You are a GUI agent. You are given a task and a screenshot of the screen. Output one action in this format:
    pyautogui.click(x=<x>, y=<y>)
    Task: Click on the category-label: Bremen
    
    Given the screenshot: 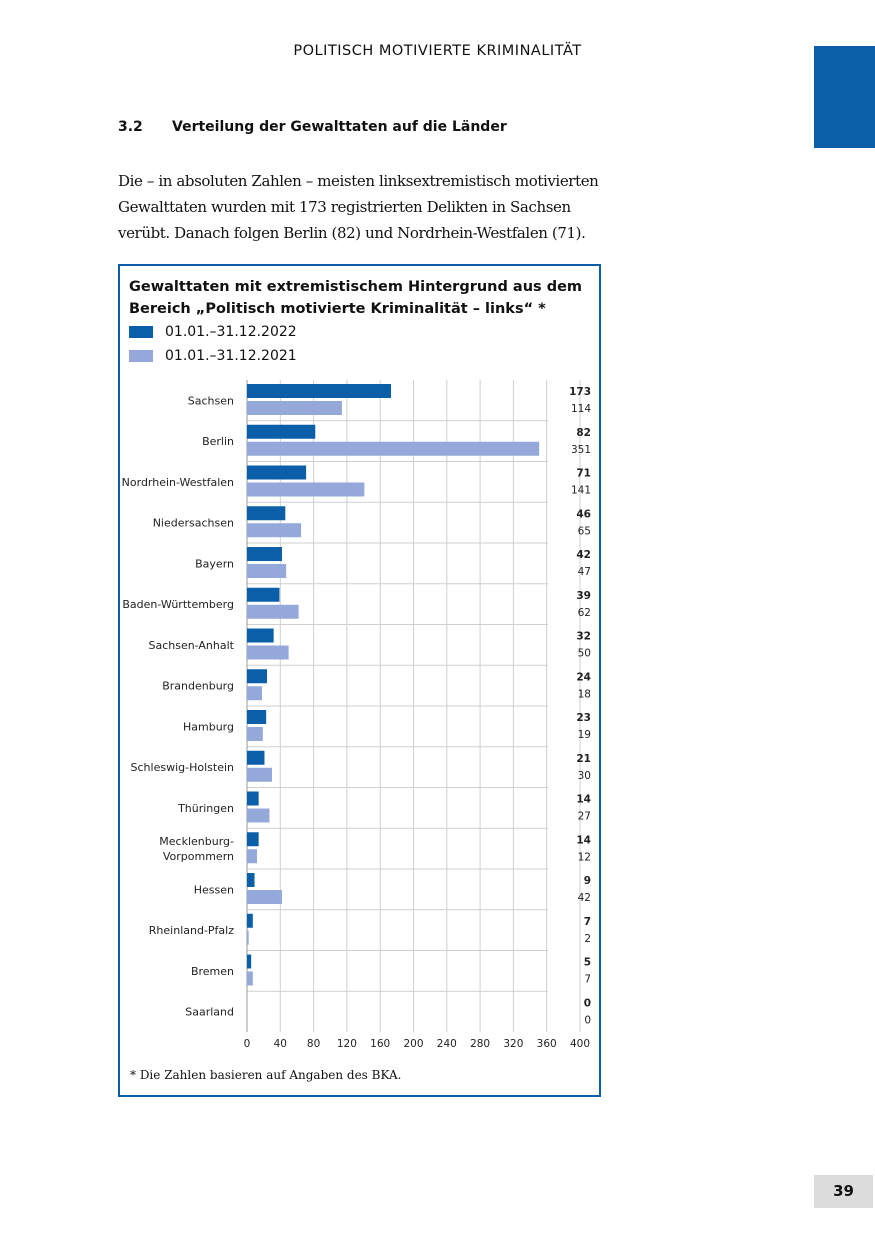 What is the action you would take?
    pyautogui.click(x=212, y=971)
    